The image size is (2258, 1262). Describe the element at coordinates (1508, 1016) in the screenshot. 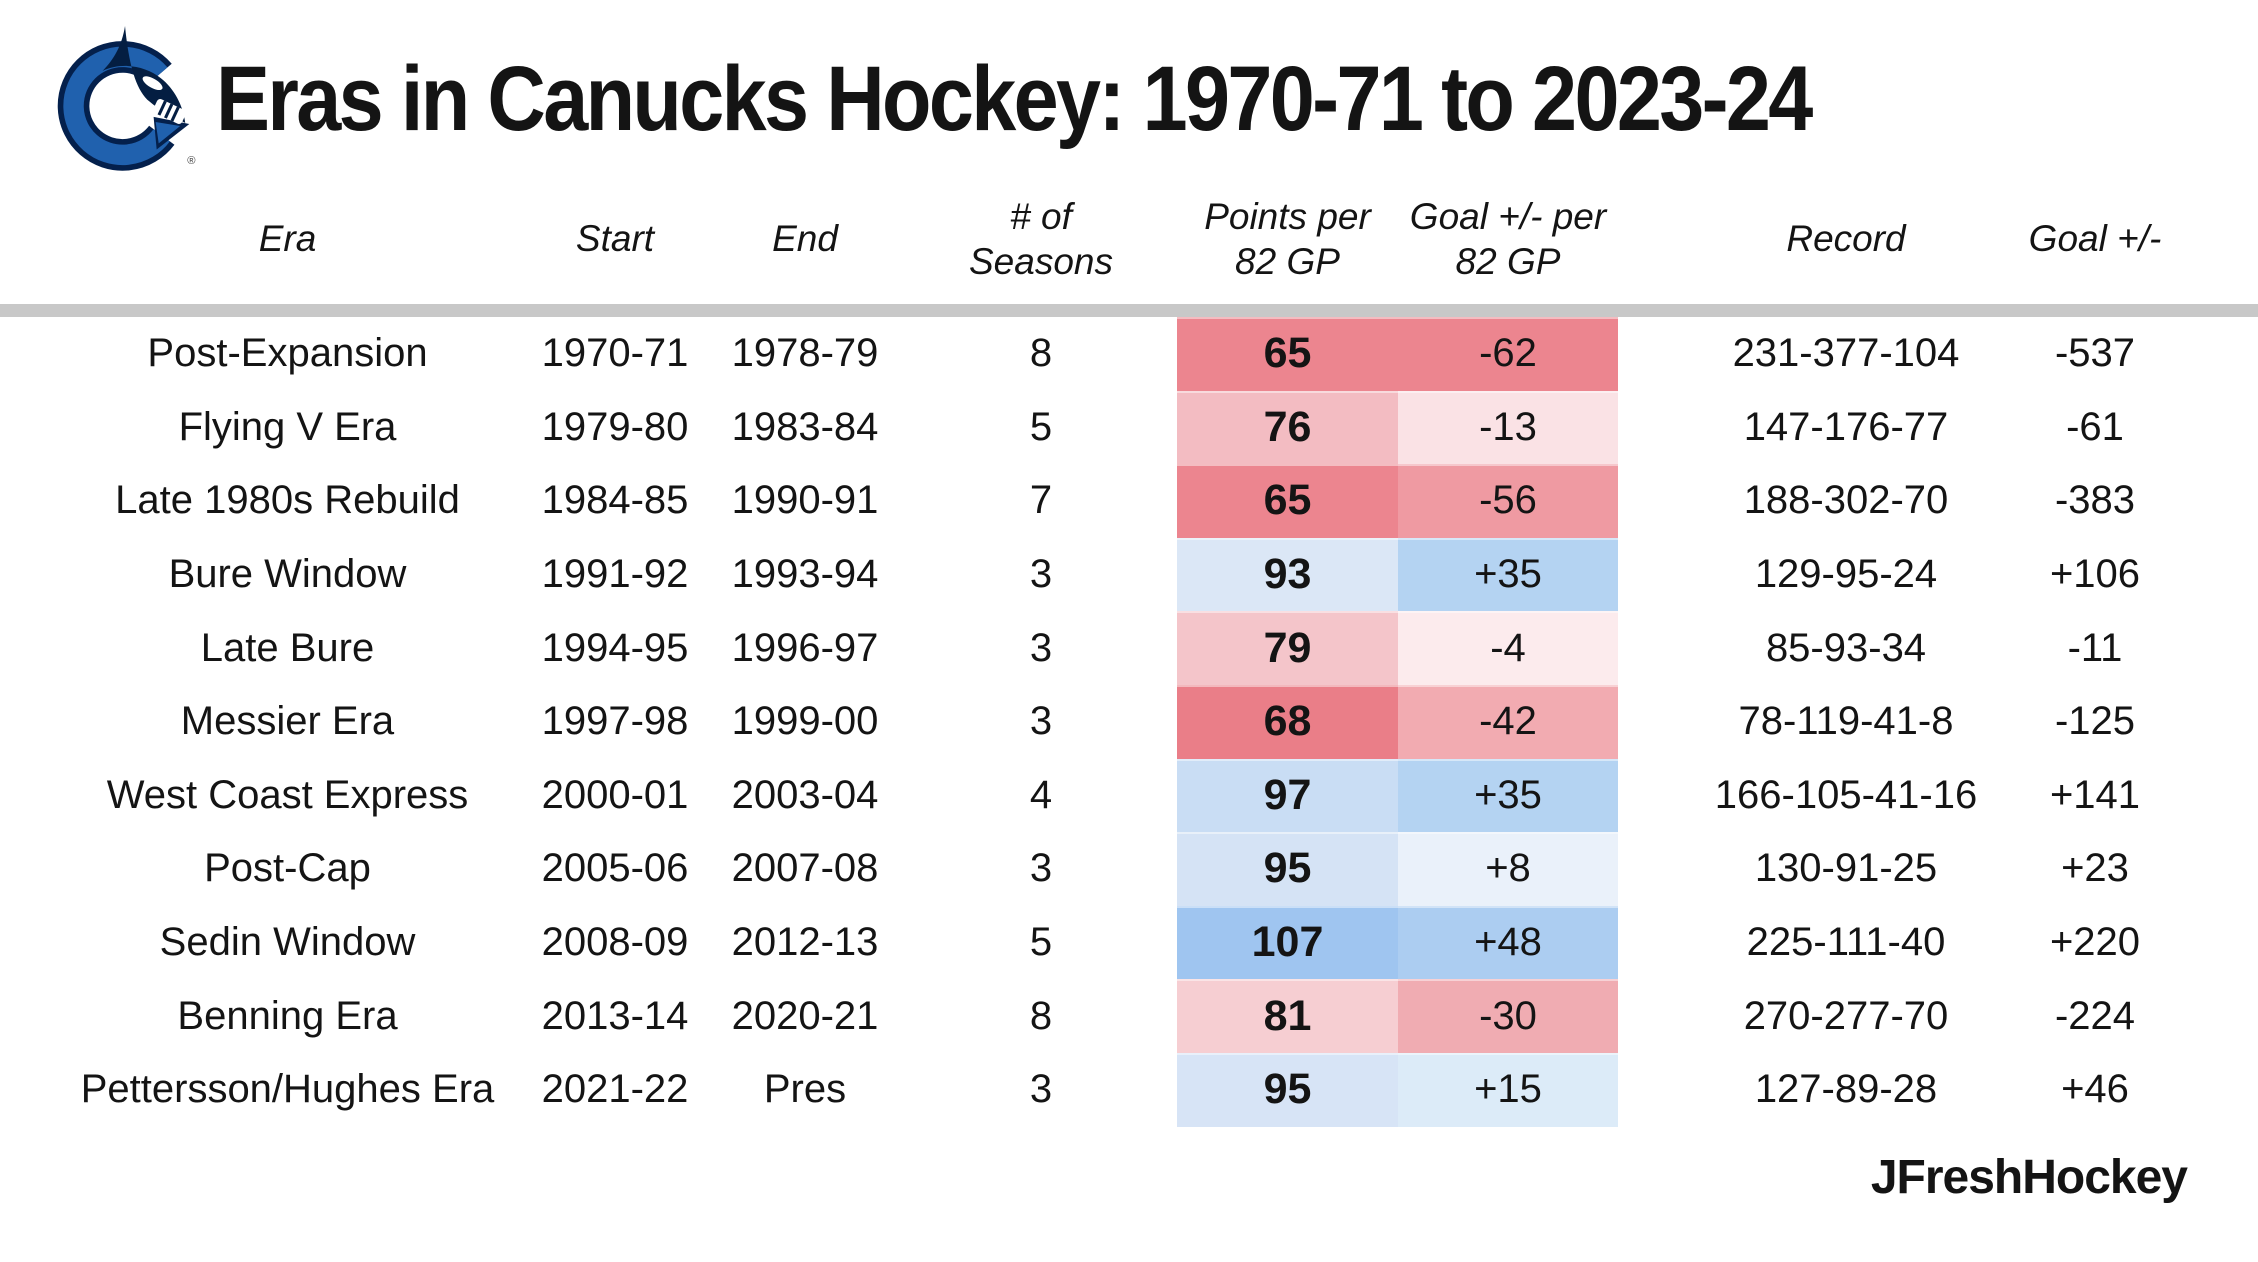

I see `cell-goal-diff-per-82: -30` at that location.